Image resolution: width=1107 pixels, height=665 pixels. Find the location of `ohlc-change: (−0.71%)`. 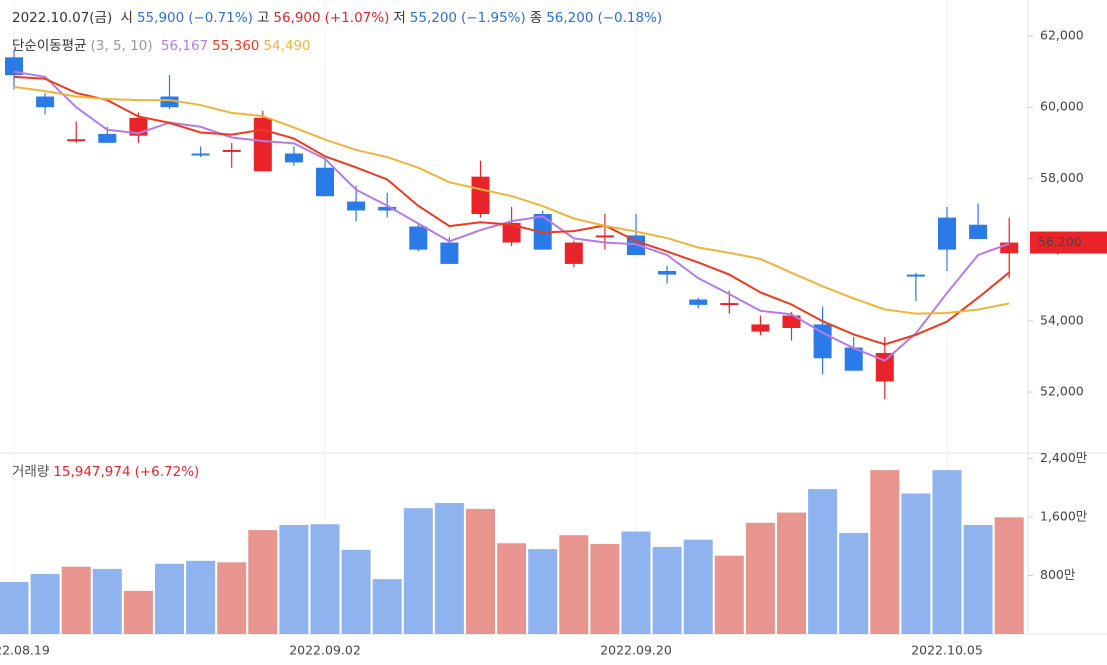

ohlc-change: (−0.71%) is located at coordinates (220, 18).